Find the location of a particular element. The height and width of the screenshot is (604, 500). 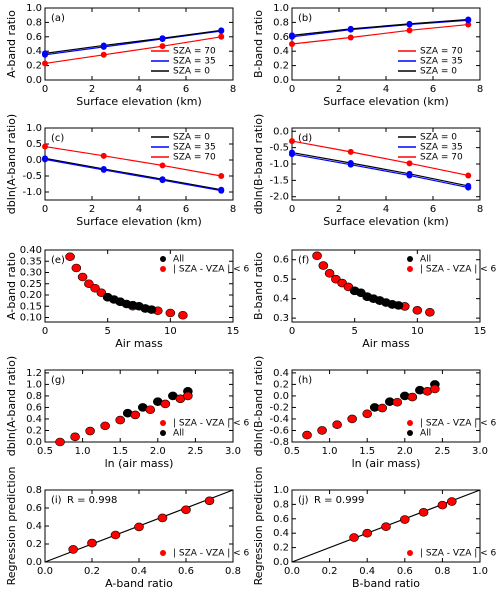

y-tick-label: 0.15 is located at coordinates (31, 306).